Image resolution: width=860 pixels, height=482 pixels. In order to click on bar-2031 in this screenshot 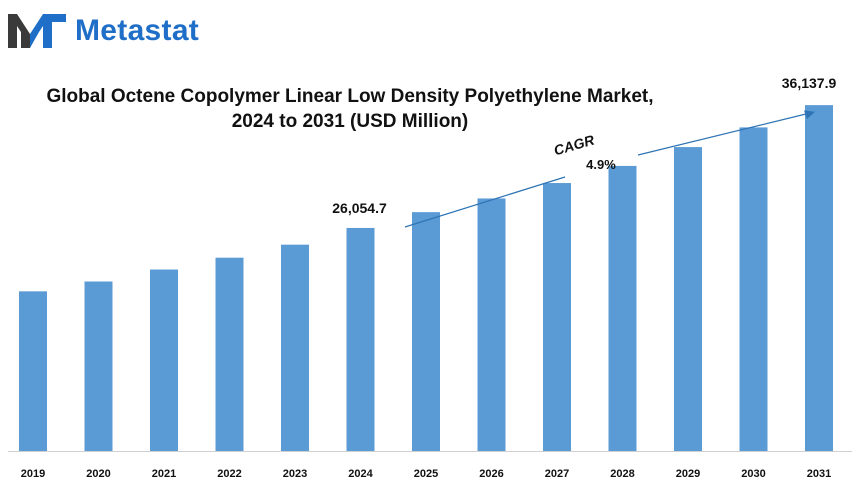, I will do `click(819, 278)`.